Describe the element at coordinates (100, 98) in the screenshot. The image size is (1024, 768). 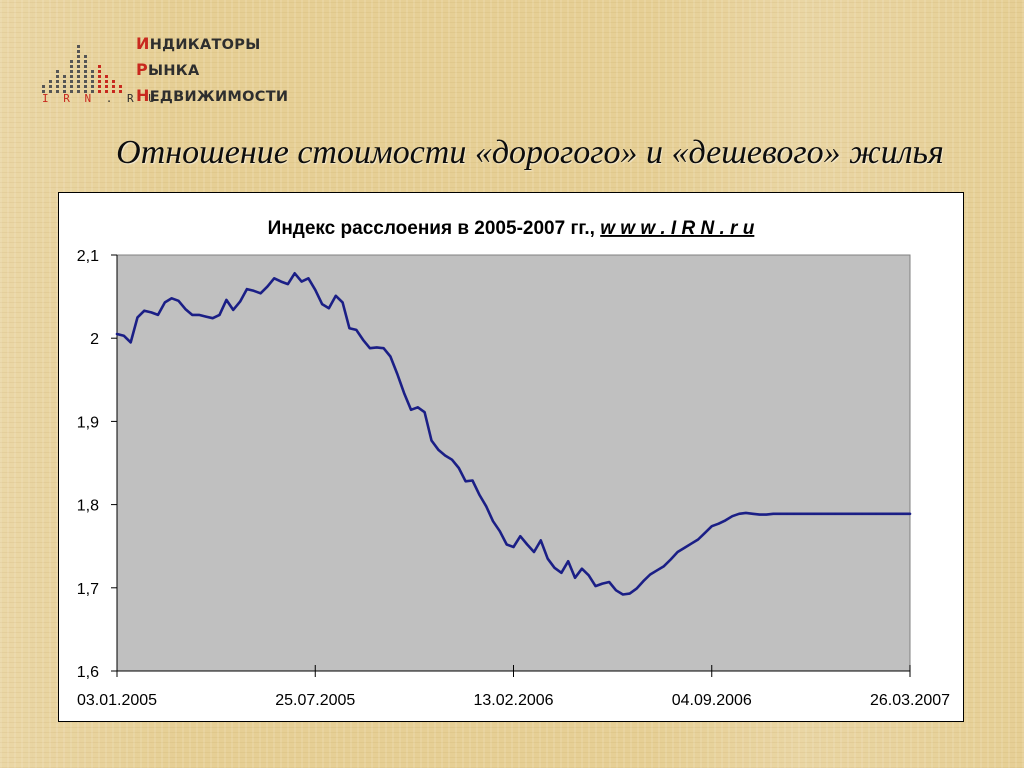
I see `logo-irn-text: I R N . R U` at that location.